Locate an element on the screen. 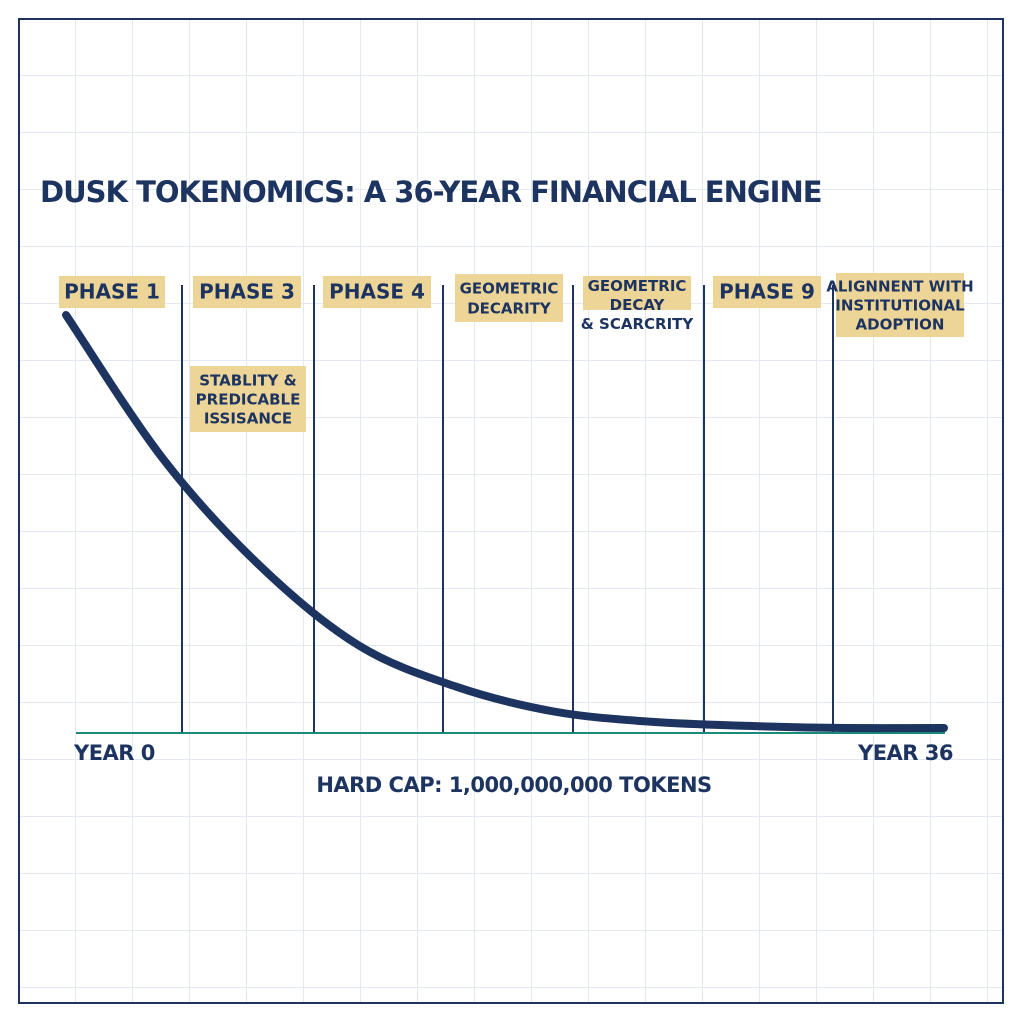 This screenshot has width=1024, height=1024. x-axis-start-label: YEAR 0 is located at coordinates (114, 753).